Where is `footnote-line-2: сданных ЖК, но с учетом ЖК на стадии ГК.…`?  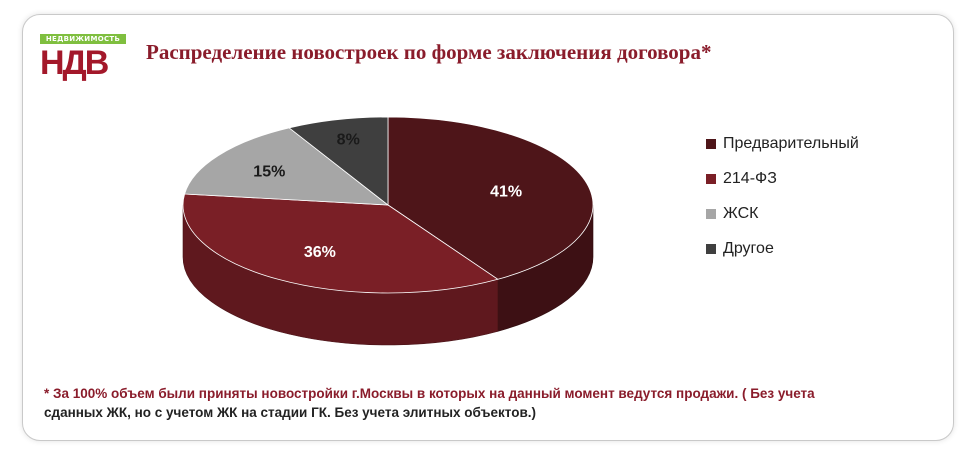
footnote-line-2: сданных ЖК, но с учетом ЖК на стадии ГК.… is located at coordinates (494, 412).